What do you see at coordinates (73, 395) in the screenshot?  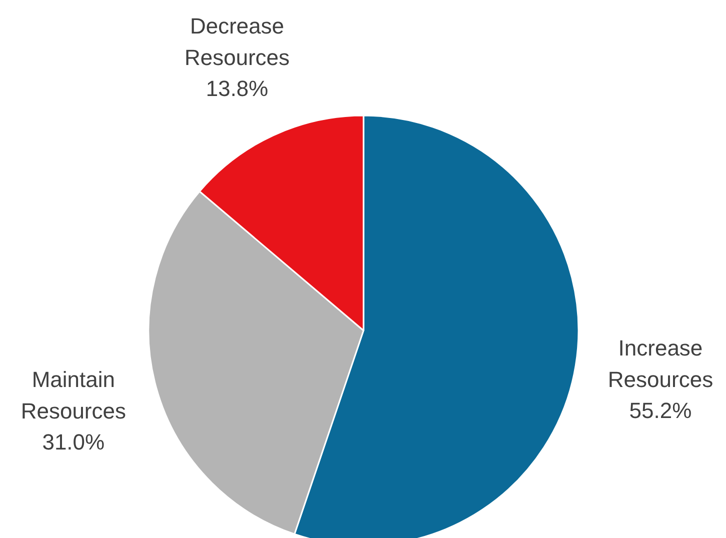 I see `slice-label: Maintain Resources` at bounding box center [73, 395].